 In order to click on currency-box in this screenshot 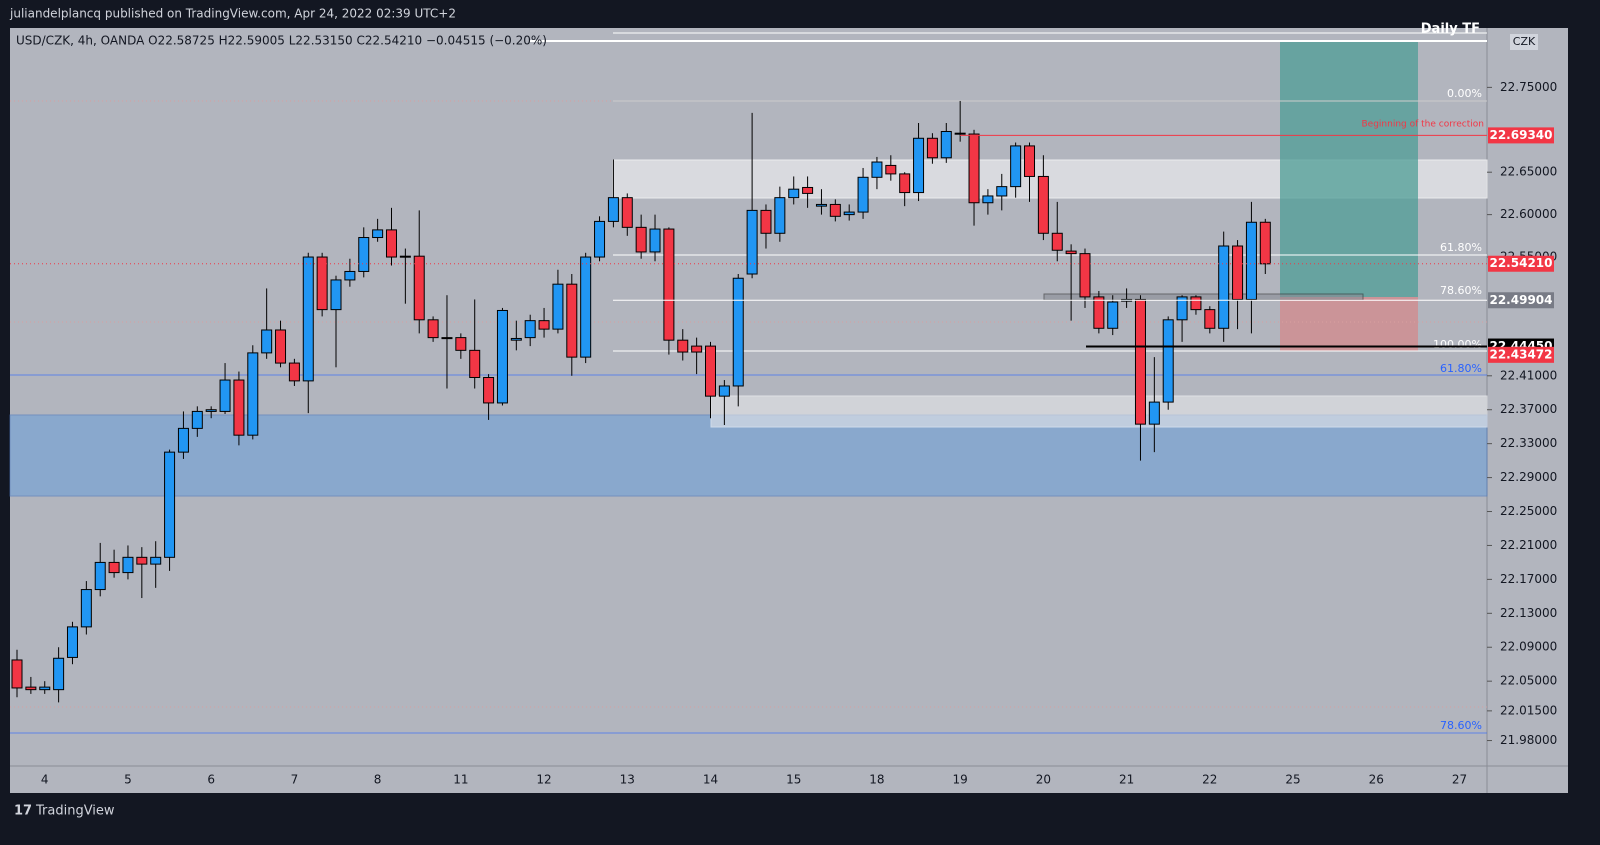, I will do `click(1524, 42)`.